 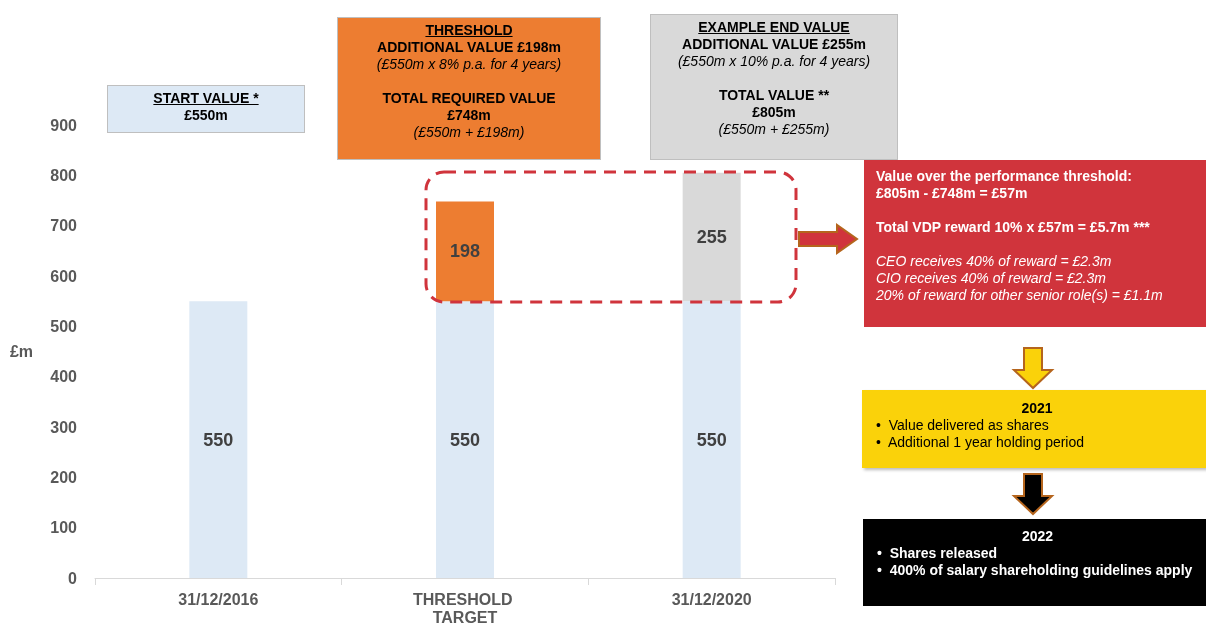 I want to click on callout-box: 2021 • Value delivered as shares • Additional 1 year holding period, so click(x=1034, y=429).